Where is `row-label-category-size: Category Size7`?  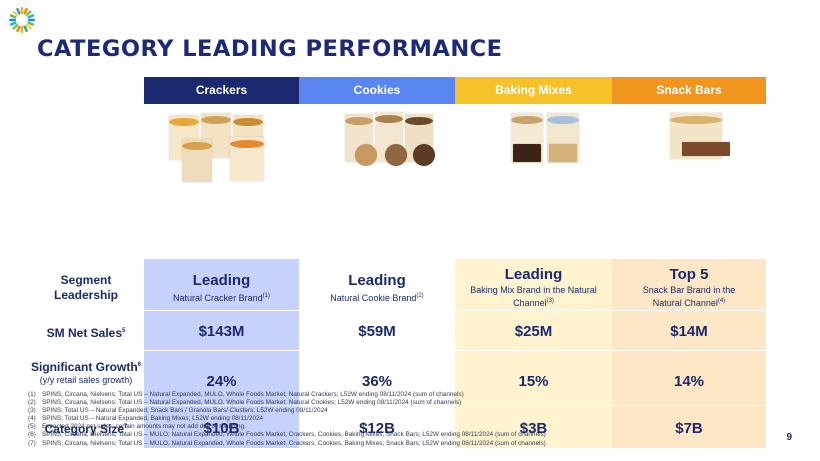
row-label-category-size: Category Size7 is located at coordinates (86, 429).